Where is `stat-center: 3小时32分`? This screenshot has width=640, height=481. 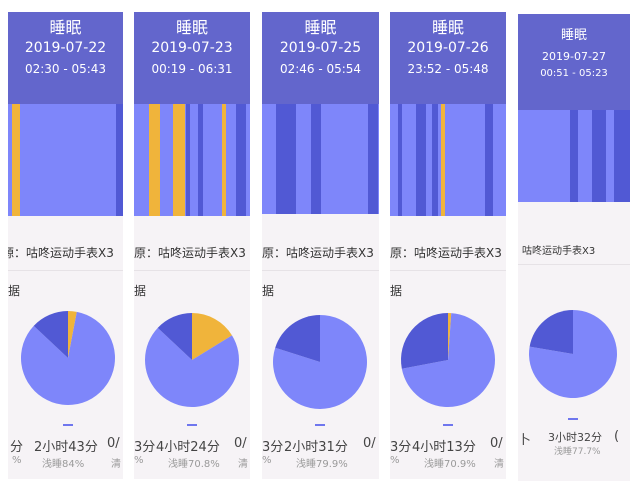 stat-center: 3小时32分 is located at coordinates (575, 437).